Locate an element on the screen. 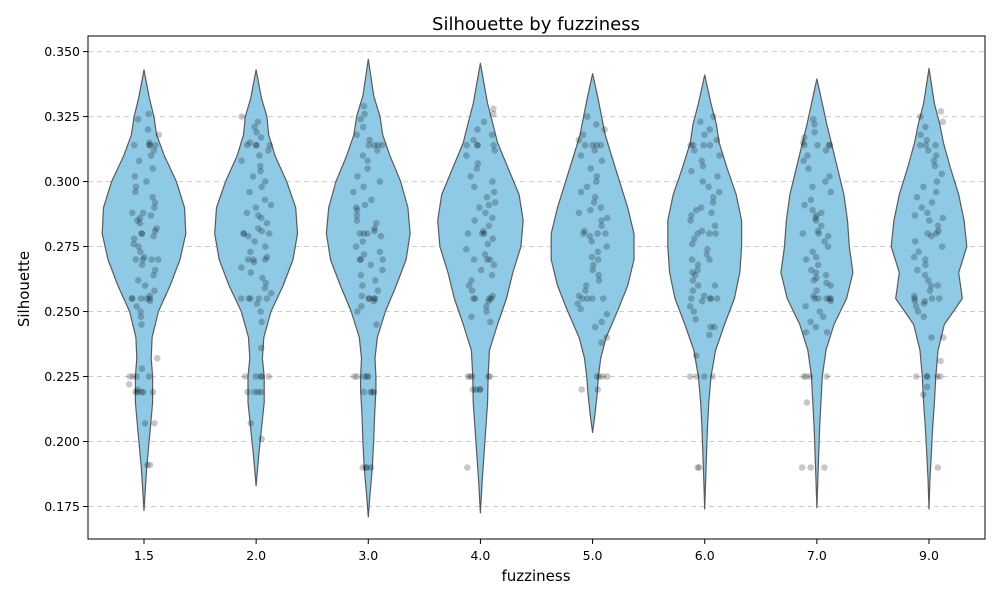  x-tick-label: 3.0 is located at coordinates (368, 555).